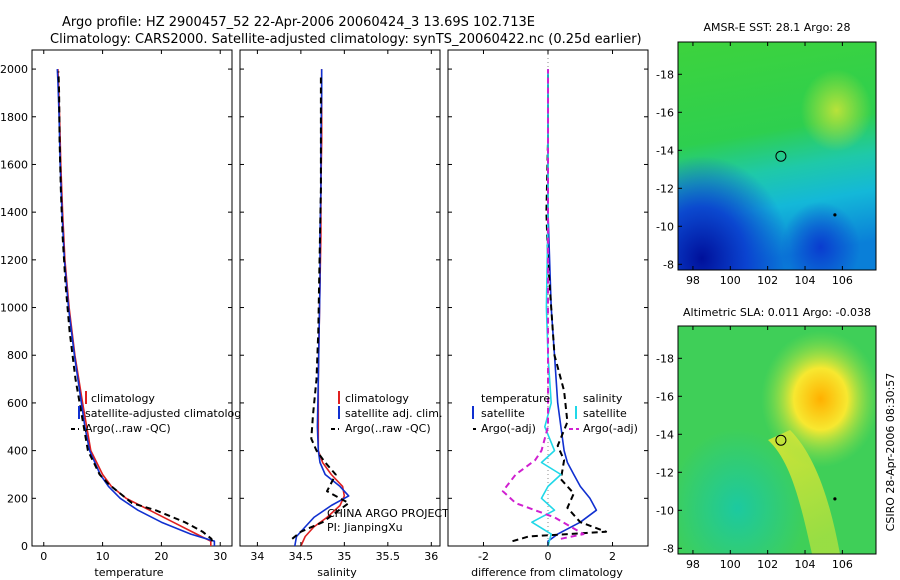  What do you see at coordinates (388, 556) in the screenshot?
I see `x-tick-label: 35.5` at bounding box center [388, 556].